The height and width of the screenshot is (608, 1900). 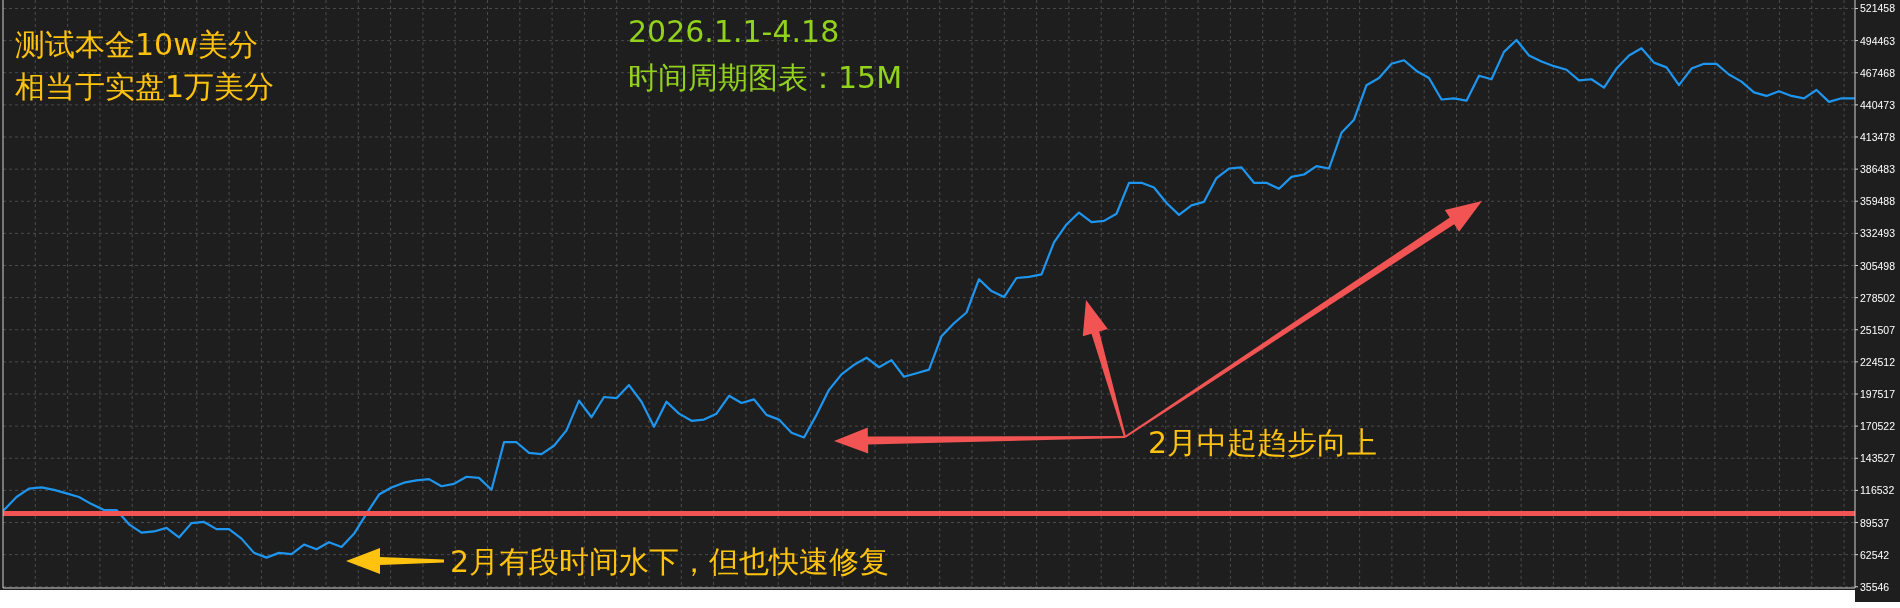 I want to click on annotation: 2026.1.1-4.18, so click(x=734, y=31).